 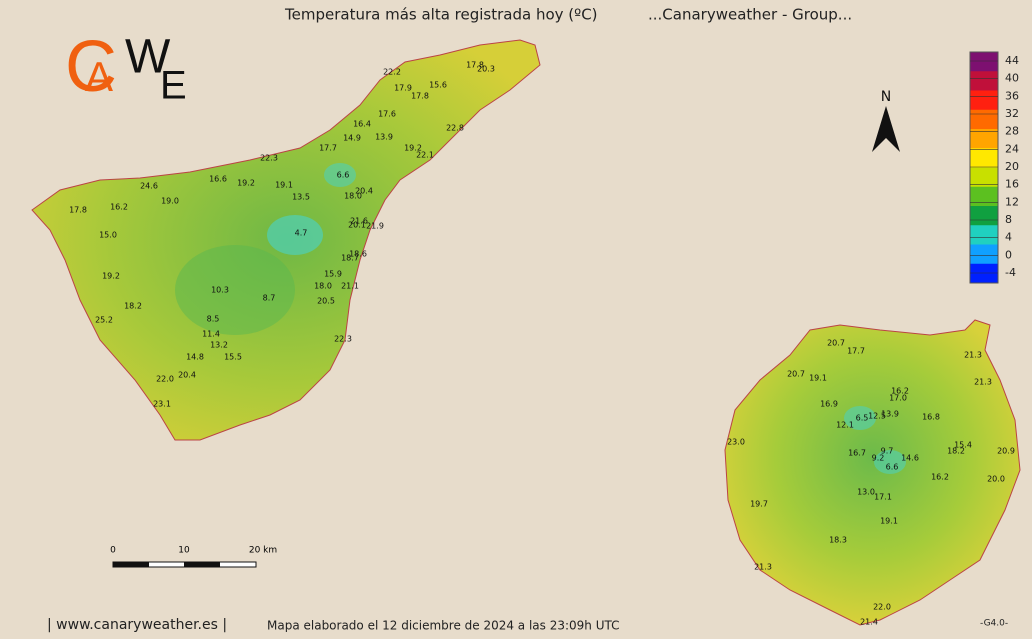 I want to click on logo-e: E, so click(x=173, y=86).